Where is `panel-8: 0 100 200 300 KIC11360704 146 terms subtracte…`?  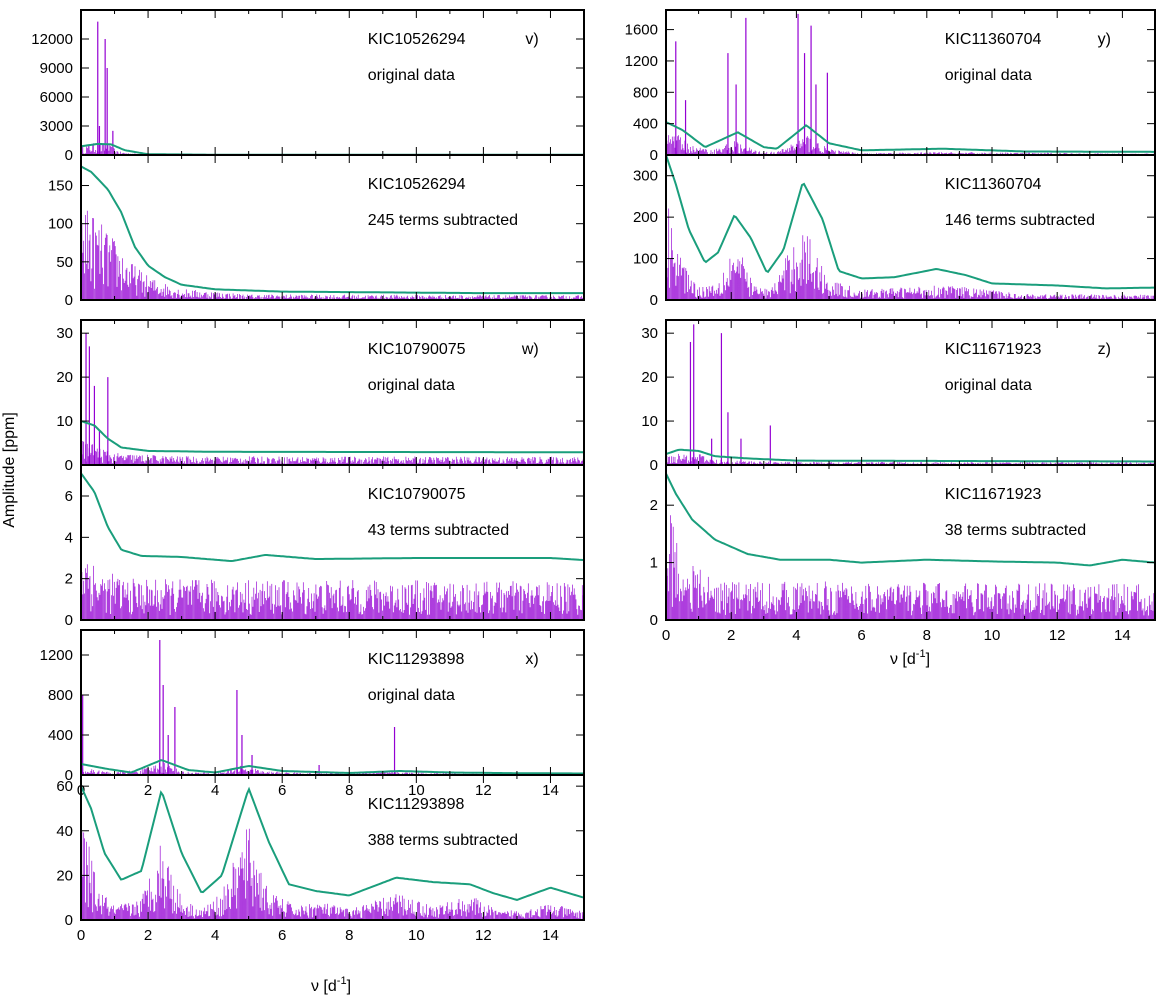
panel-8: 0 100 200 300 KIC11360704 146 terms subtracte… is located at coordinates (894, 231).